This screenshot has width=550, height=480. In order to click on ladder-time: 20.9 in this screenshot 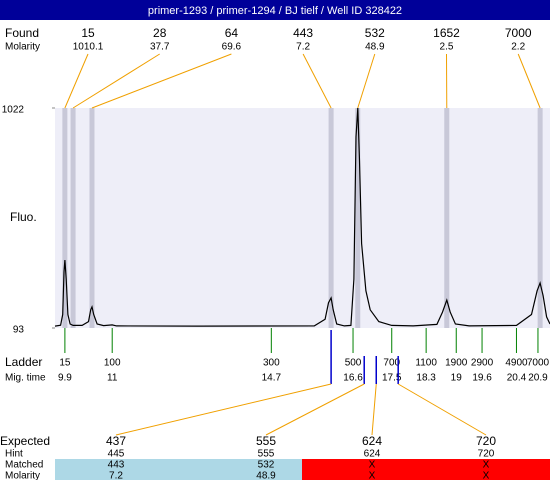, I will do `click(538, 378)`.